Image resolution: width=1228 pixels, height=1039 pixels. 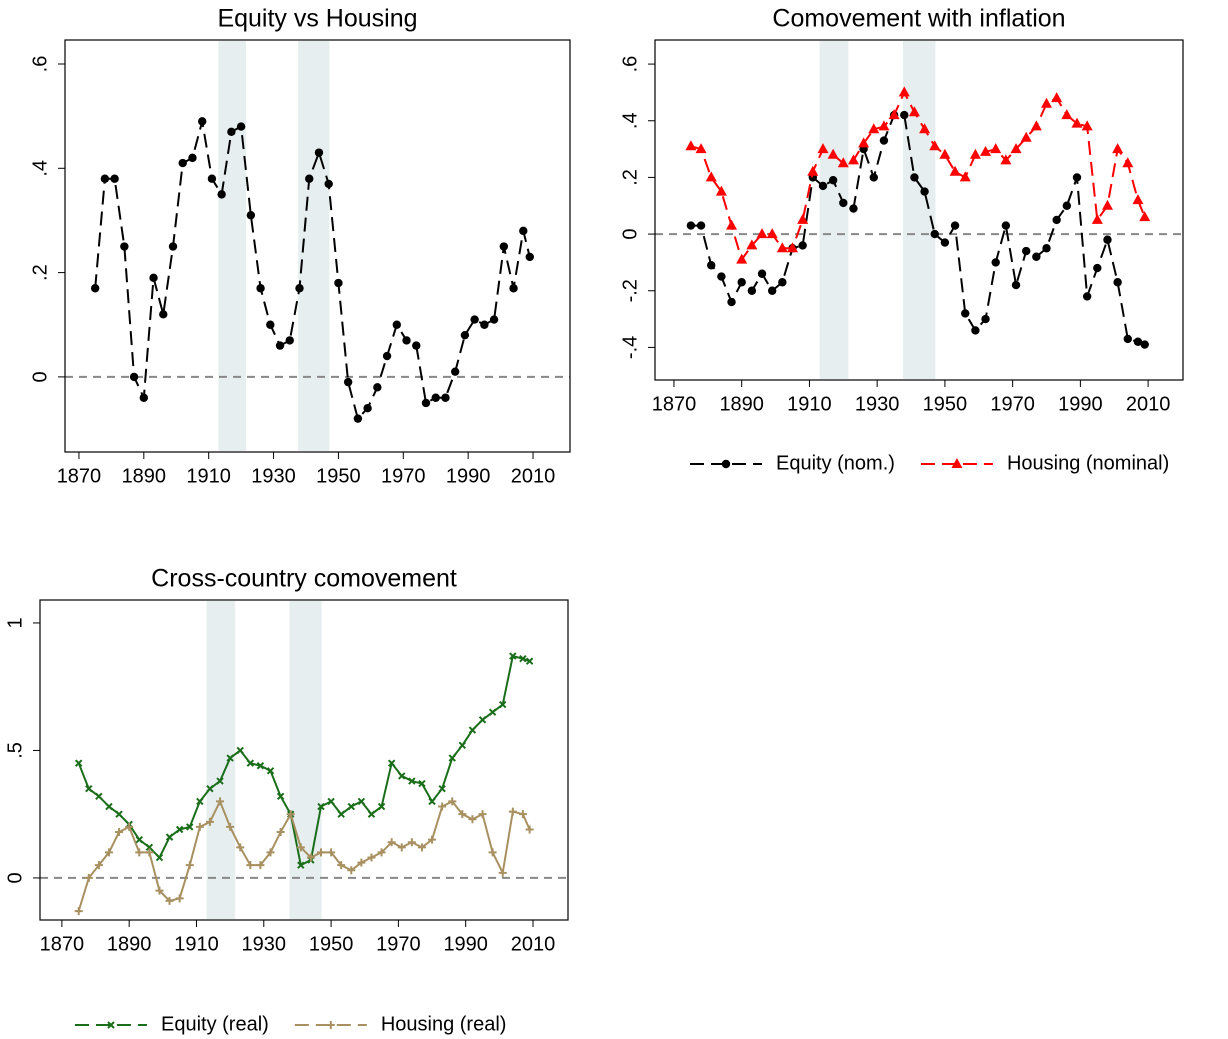 I want to click on x-tick-label: 1990, so click(x=1080, y=404).